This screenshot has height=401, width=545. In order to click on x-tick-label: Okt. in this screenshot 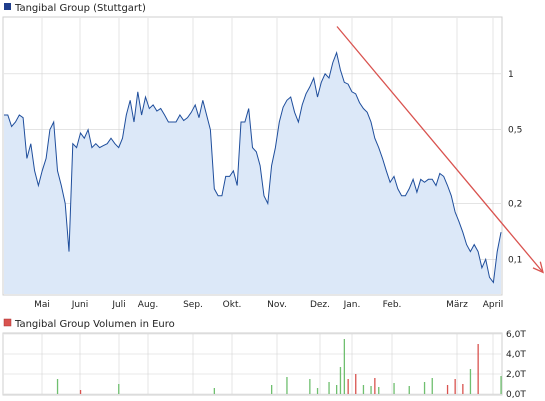, I will do `click(232, 305)`.